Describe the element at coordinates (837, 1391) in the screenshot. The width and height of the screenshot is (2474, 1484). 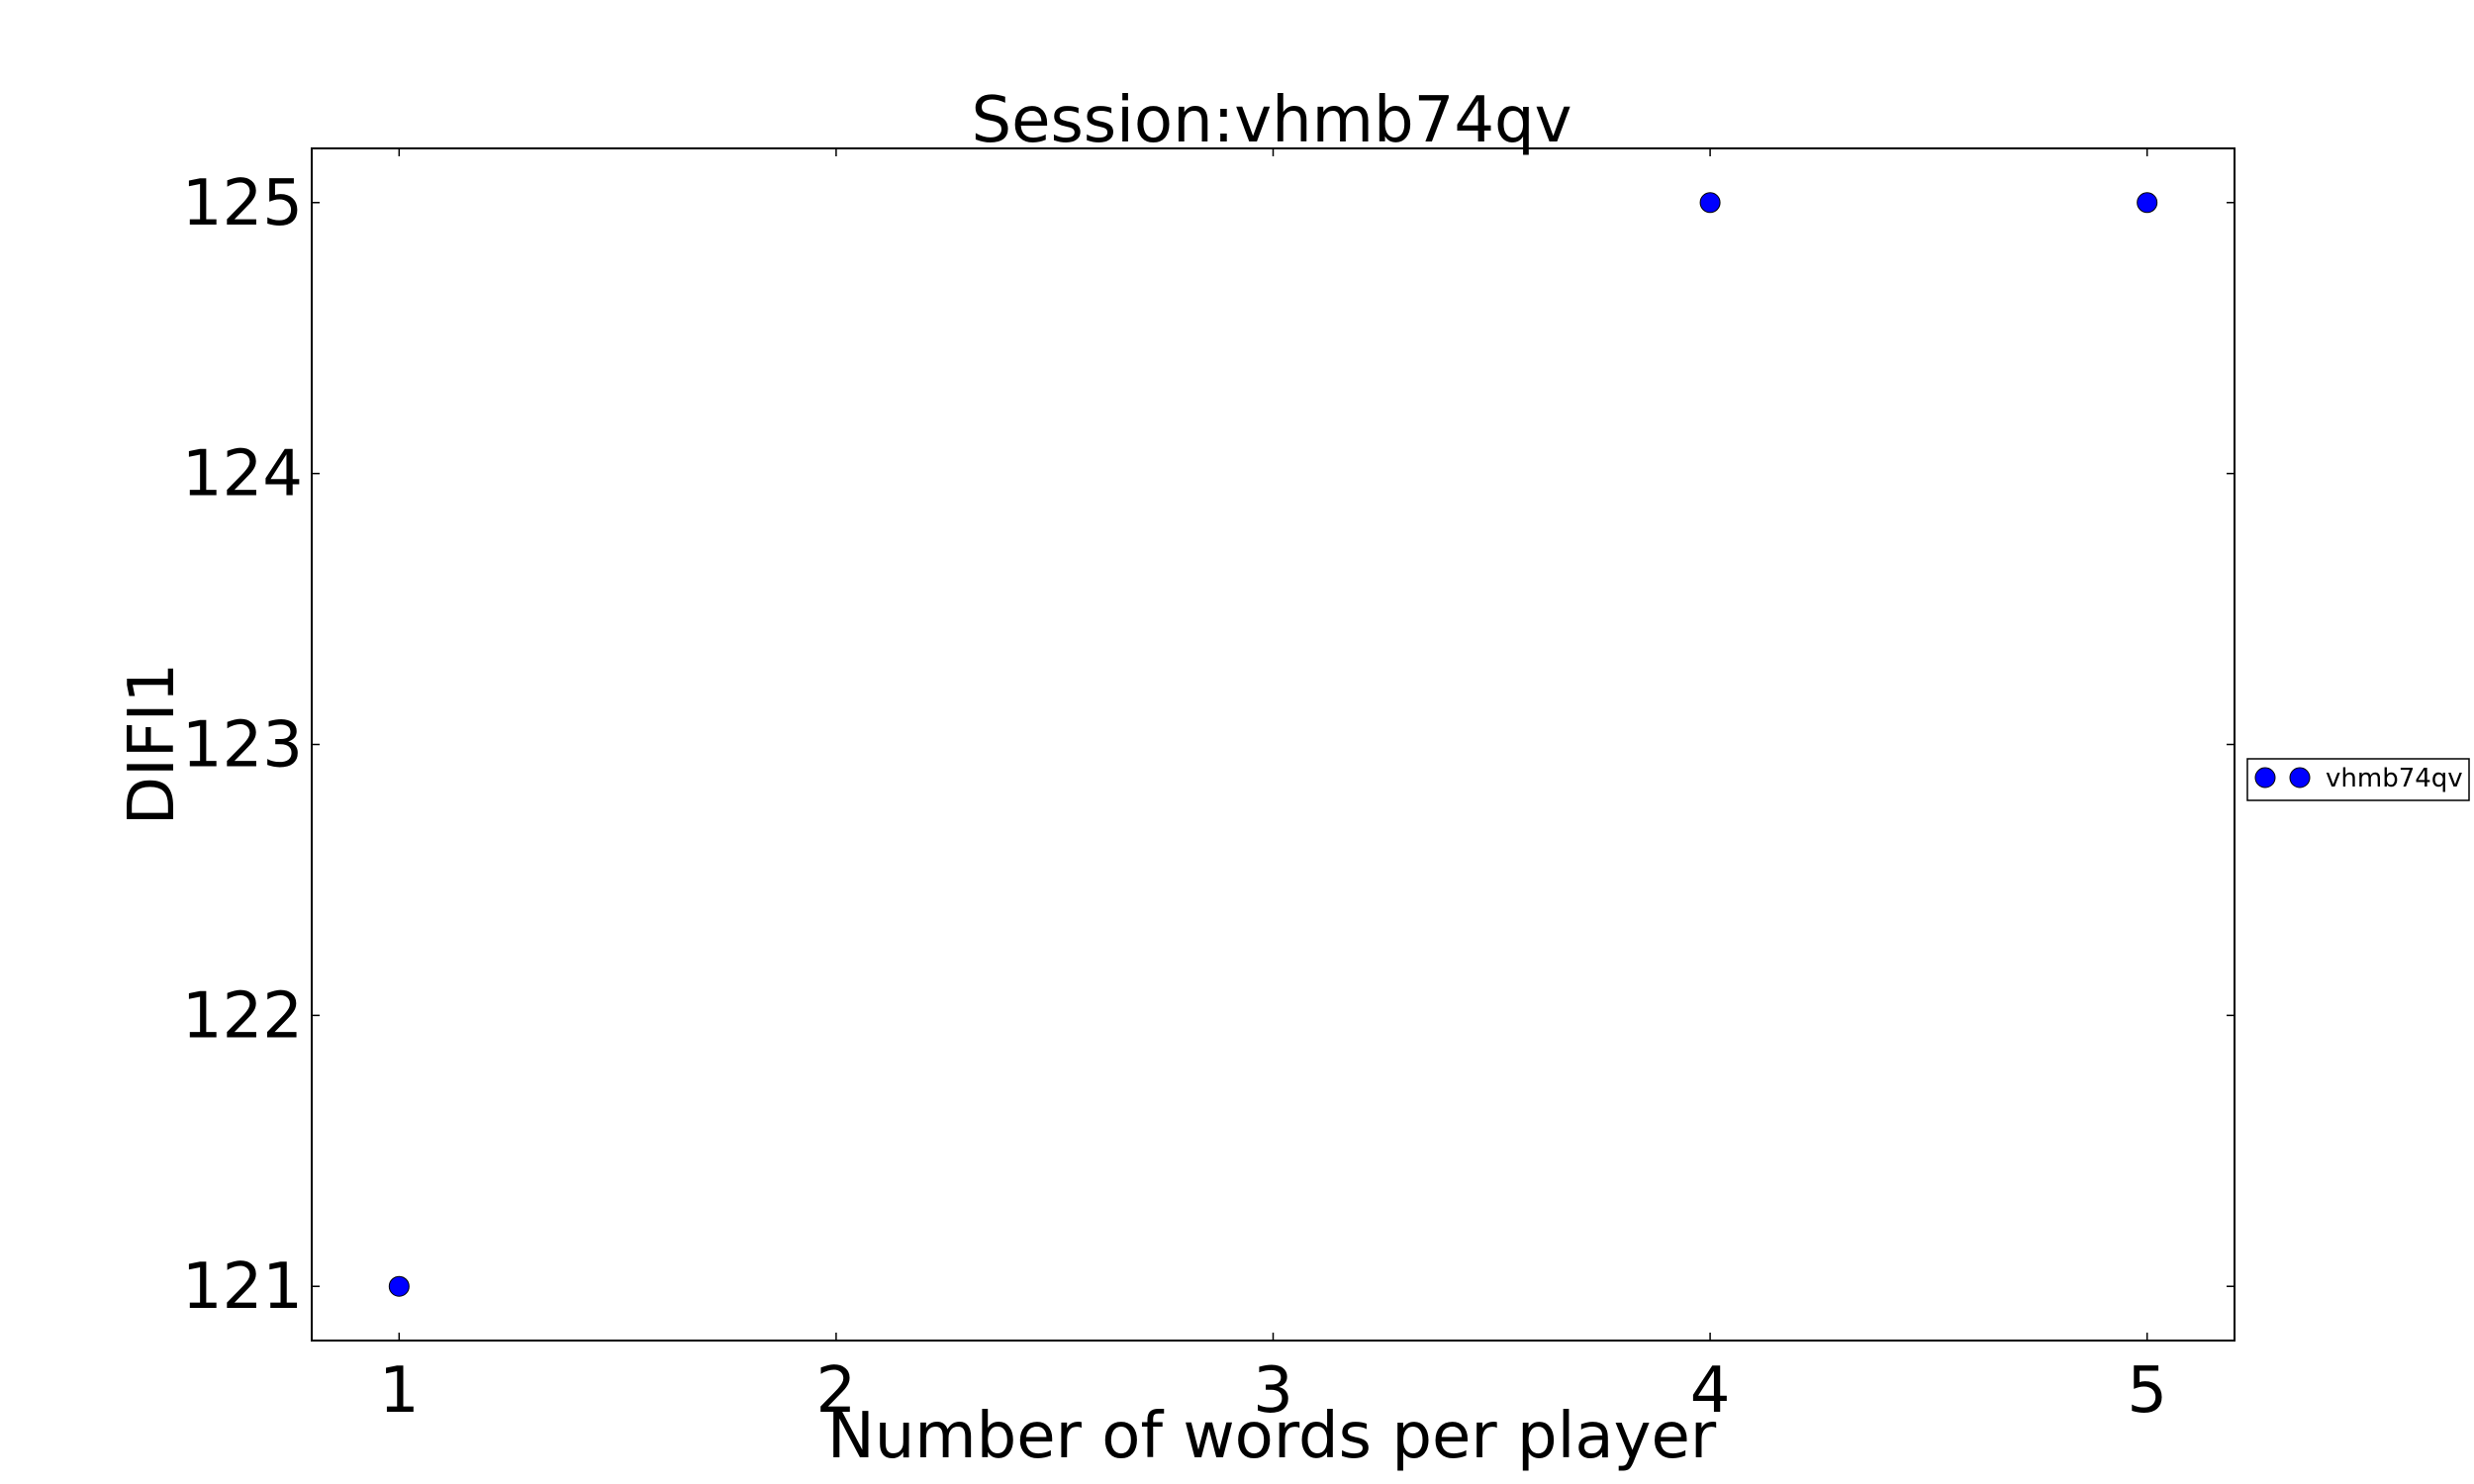
I see `x-tick-label: 2` at that location.